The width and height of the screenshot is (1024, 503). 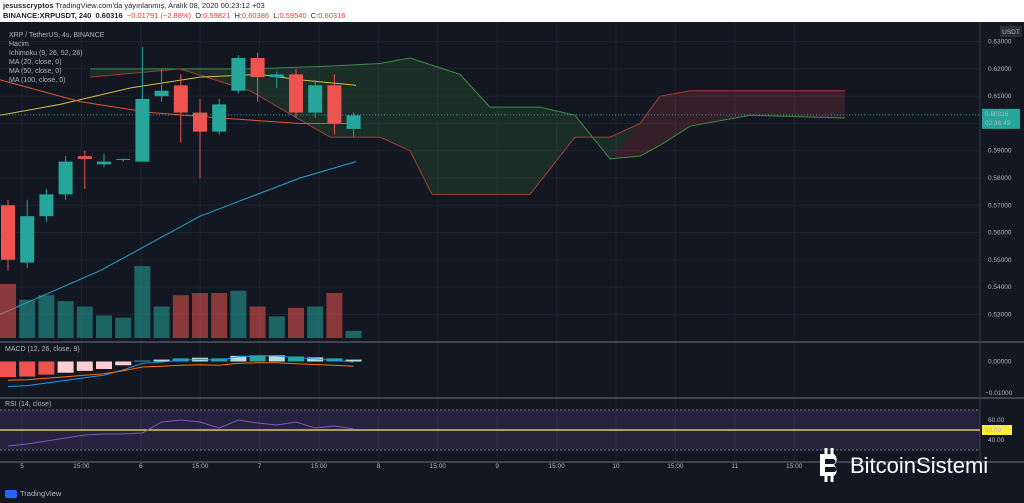 I want to click on ichimoku-cloud-bullish, so click(x=365, y=126).